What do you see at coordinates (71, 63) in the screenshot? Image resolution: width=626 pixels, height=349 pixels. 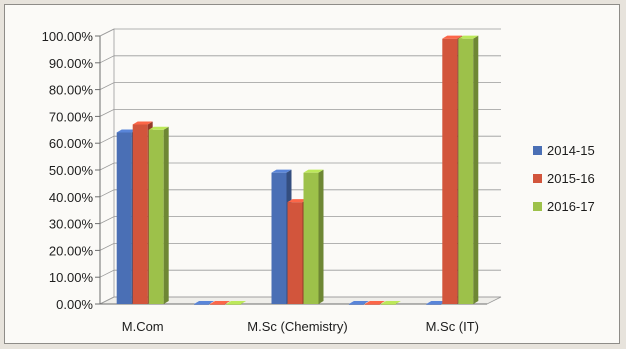 I see `y-tick-label: 90.00%` at bounding box center [71, 63].